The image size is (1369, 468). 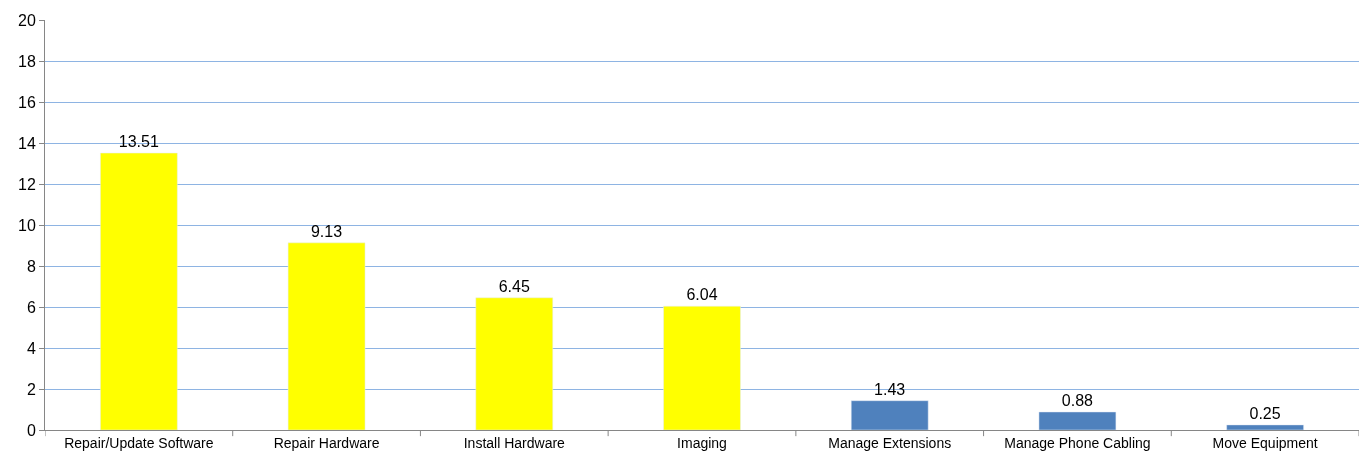 What do you see at coordinates (27, 20) in the screenshot?
I see `y-tick-label: 20` at bounding box center [27, 20].